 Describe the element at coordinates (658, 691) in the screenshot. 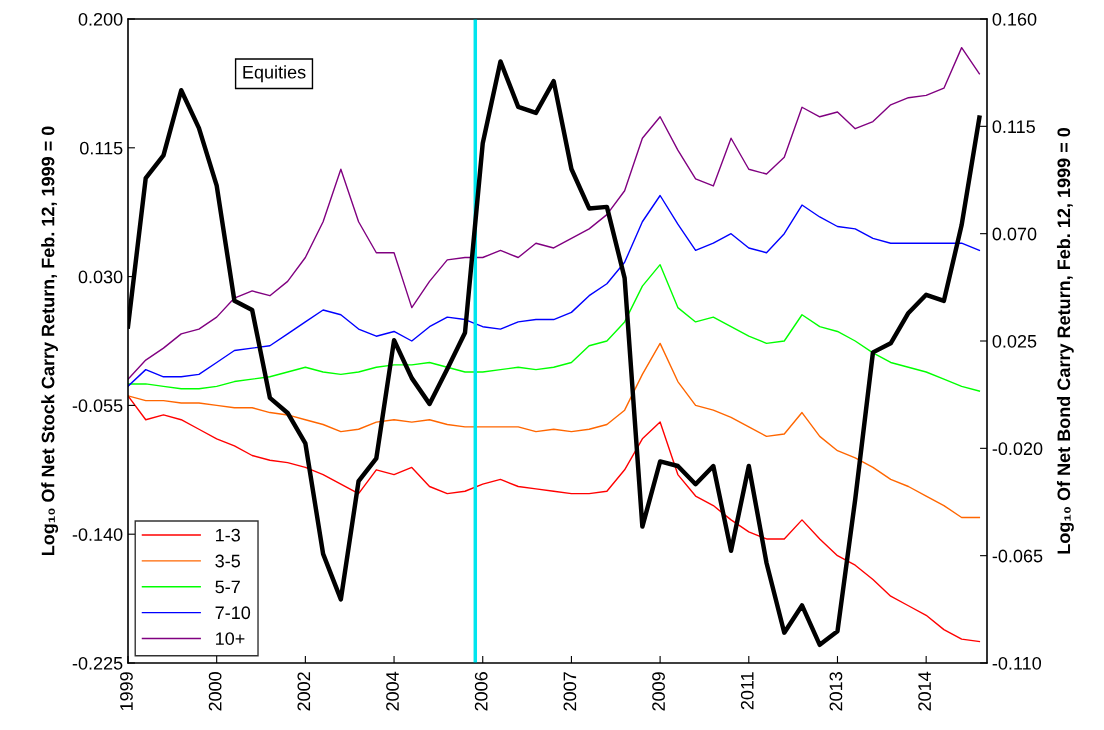

I see `x-tick-label: 2009` at that location.